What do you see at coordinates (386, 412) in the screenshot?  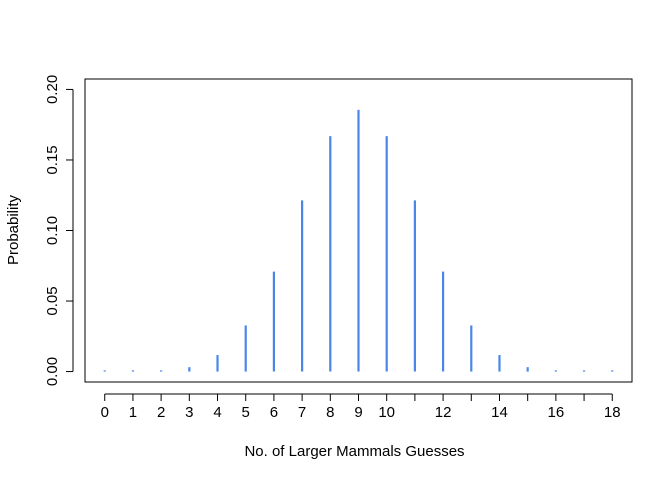 I see `x-tick-label: 10` at bounding box center [386, 412].